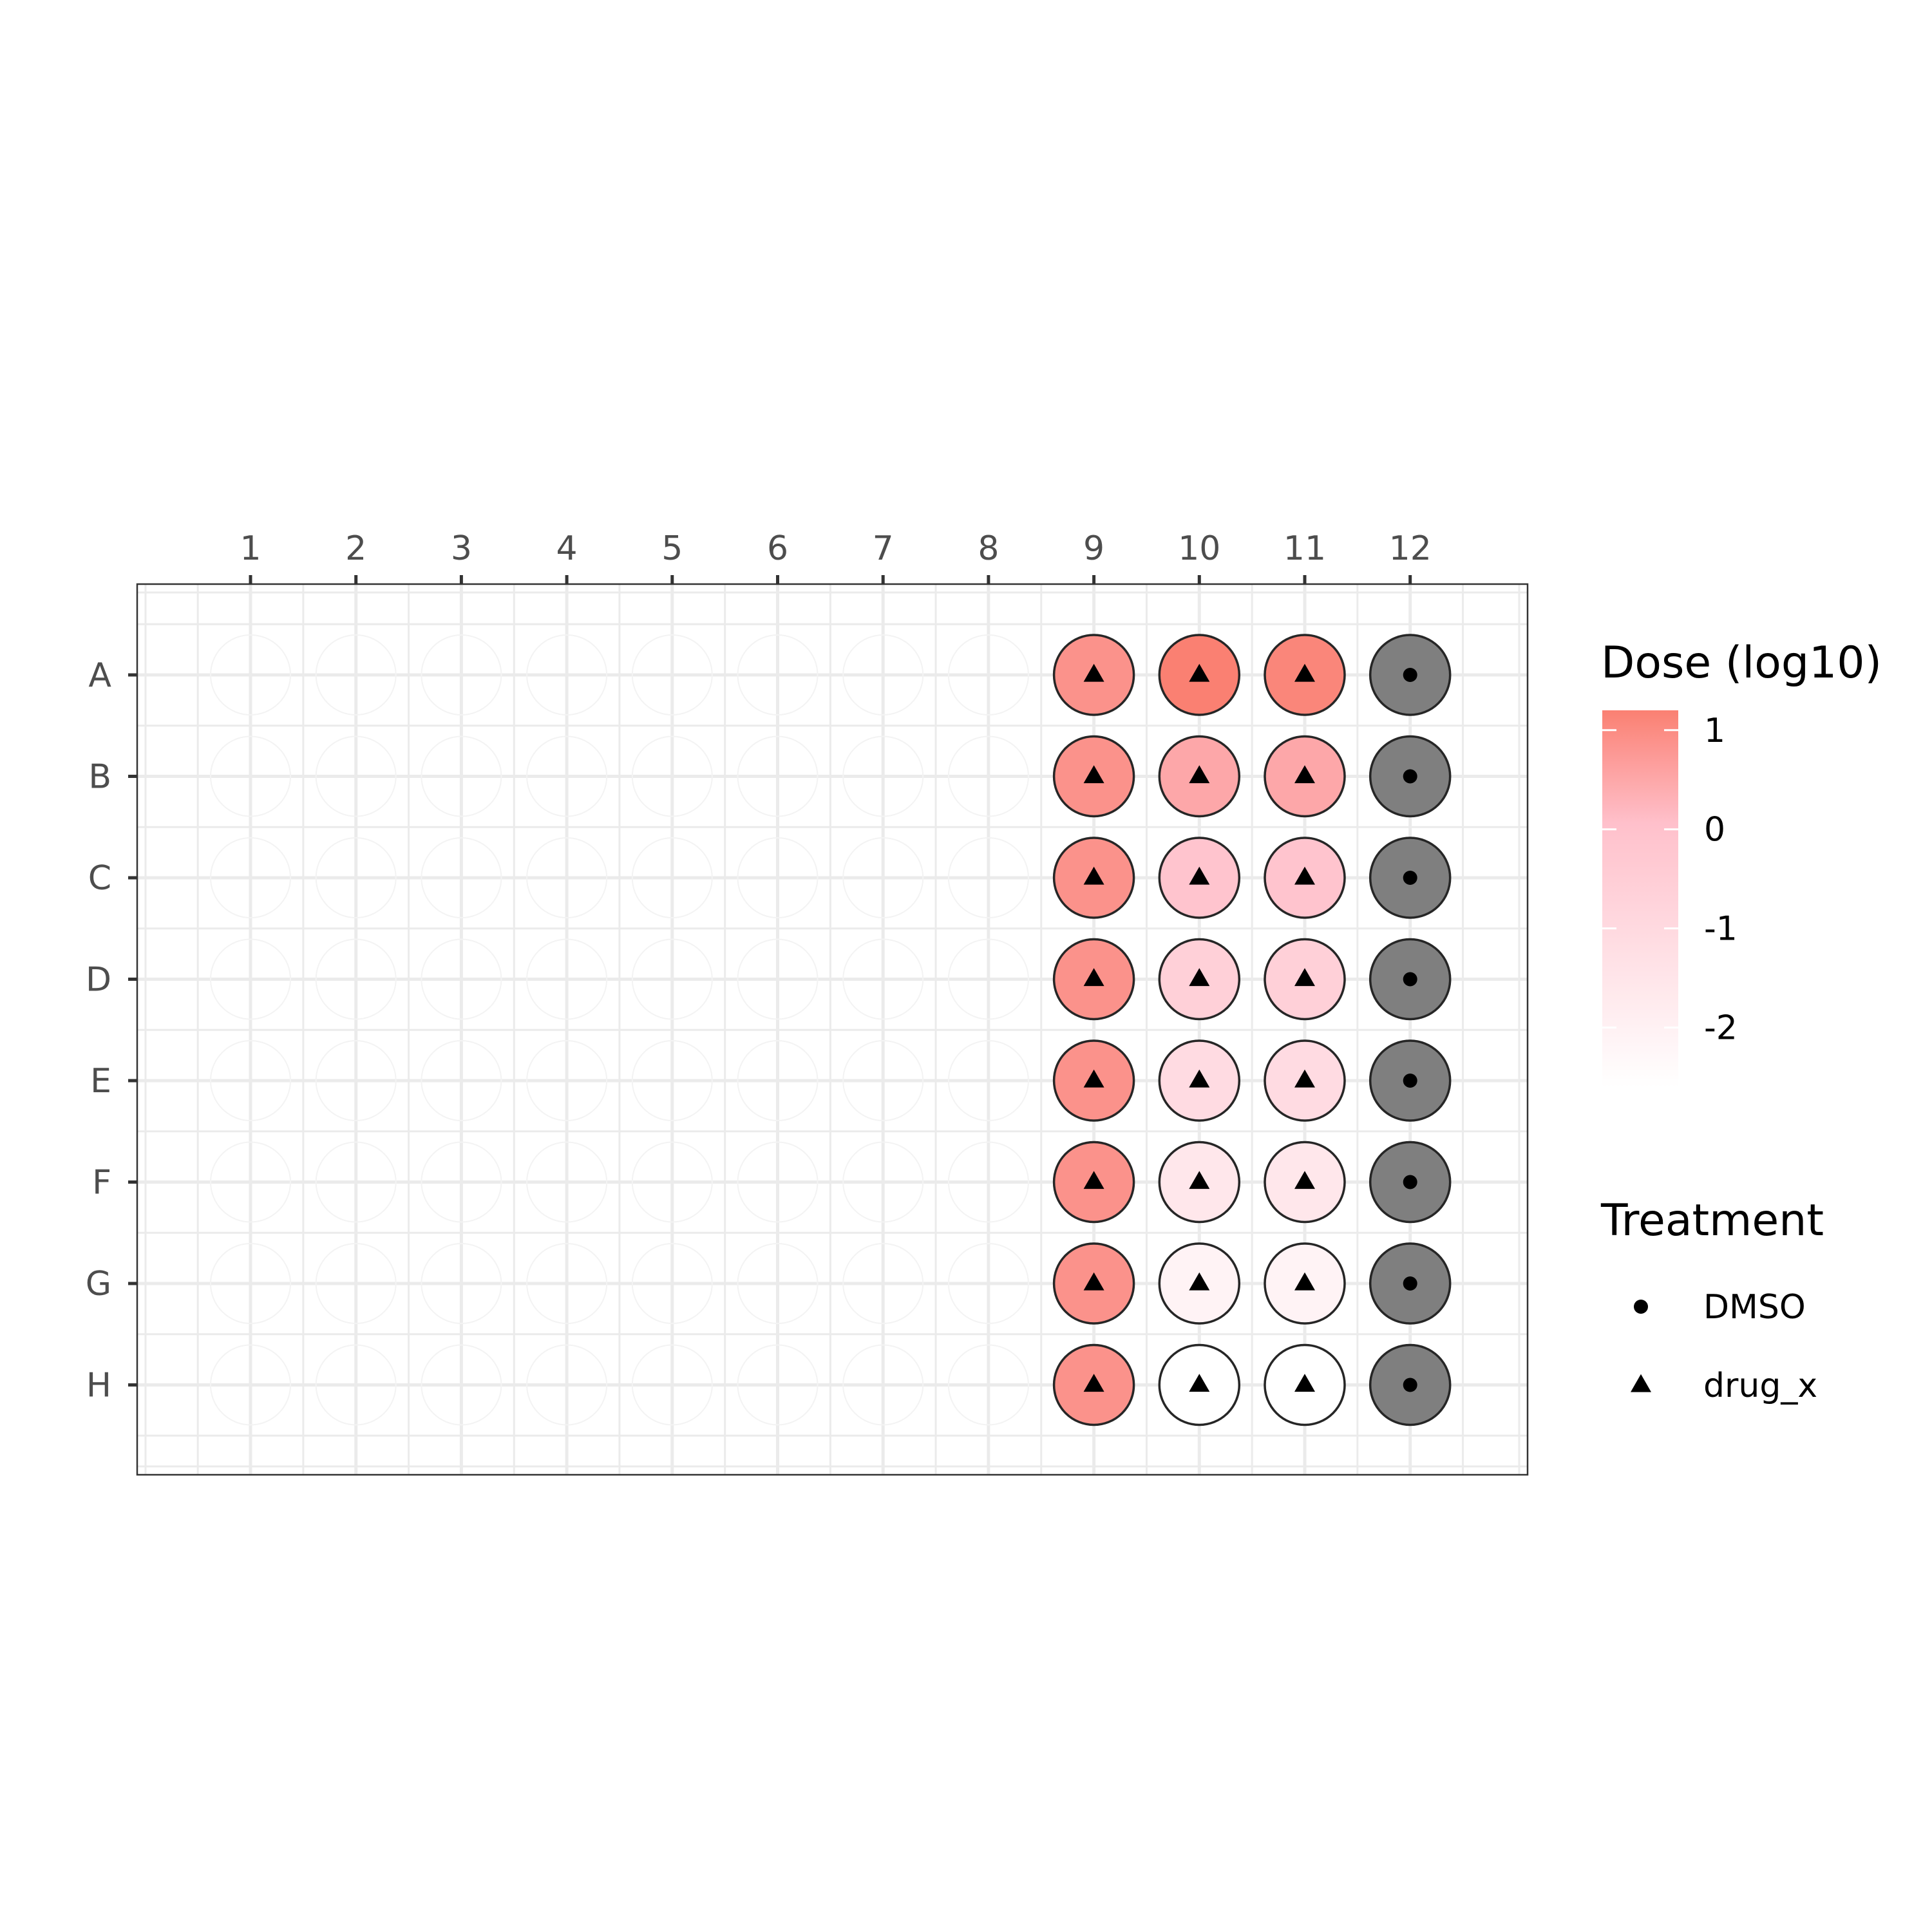 This screenshot has height=1932, width=1932. I want to click on well-B11, so click(1305, 777).